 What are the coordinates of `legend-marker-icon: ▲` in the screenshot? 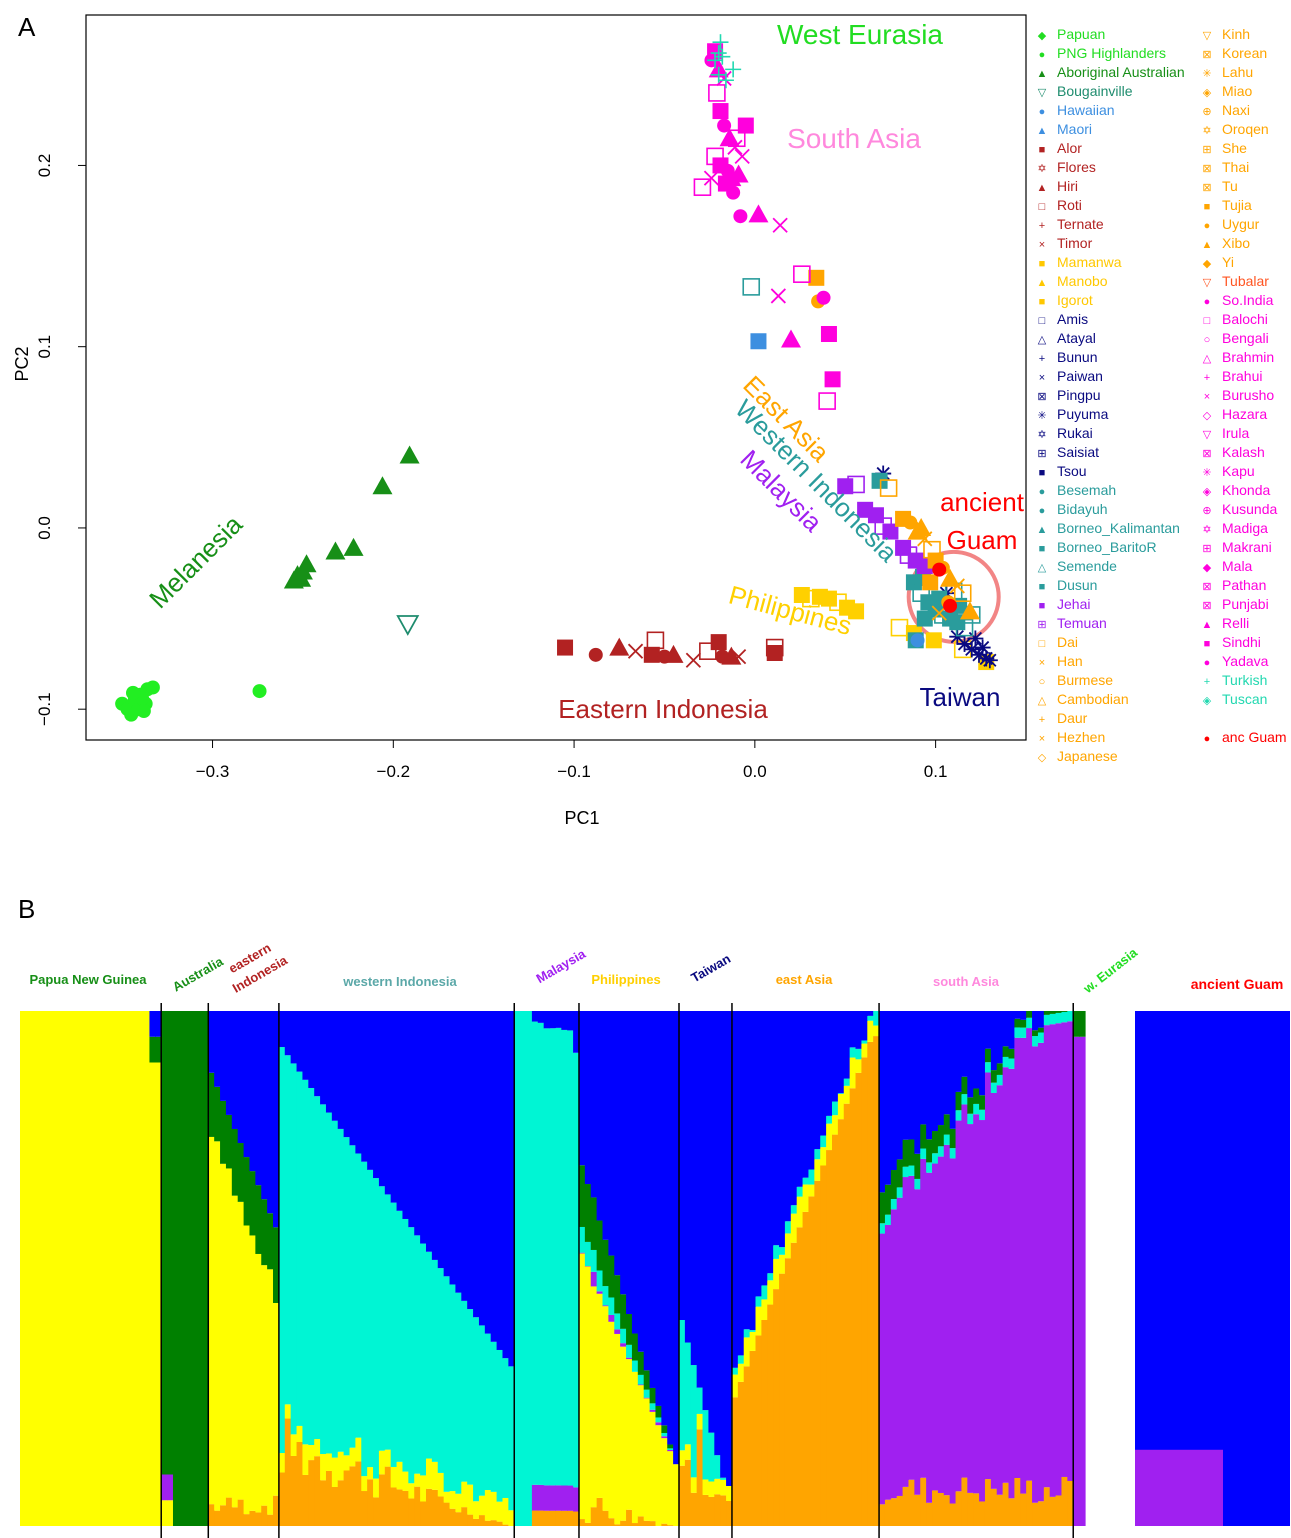 It's located at (1042, 74).